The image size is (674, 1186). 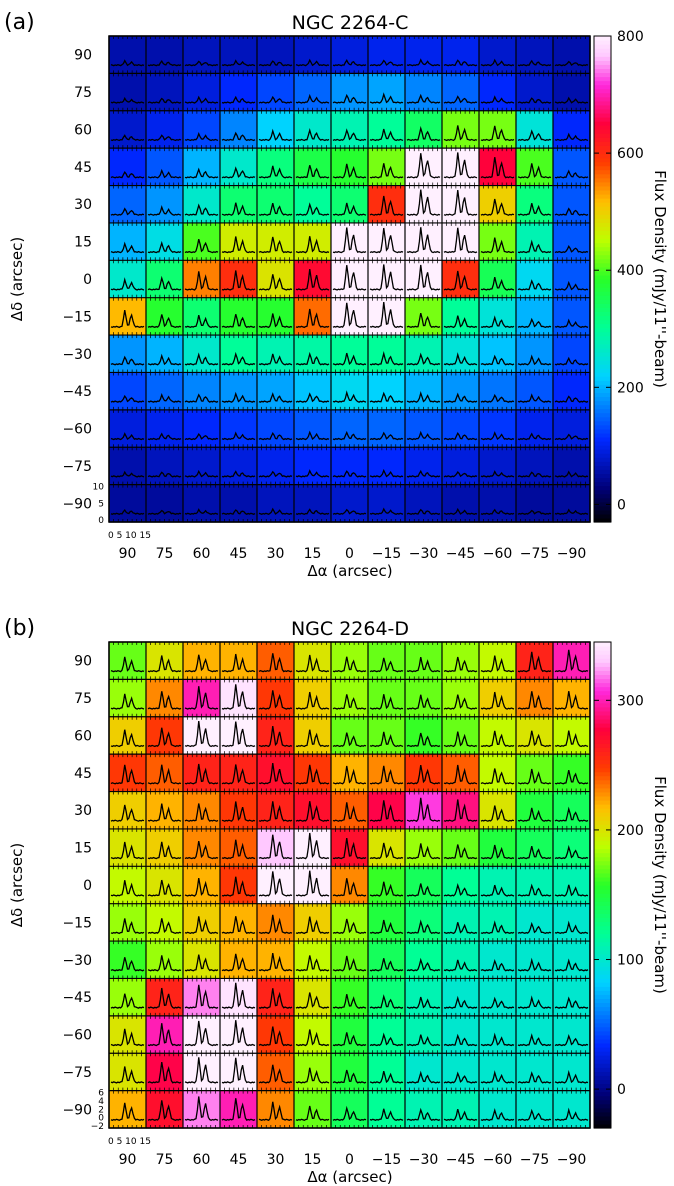 What do you see at coordinates (83, 811) in the screenshot?
I see `y-tick-label: 30` at bounding box center [83, 811].